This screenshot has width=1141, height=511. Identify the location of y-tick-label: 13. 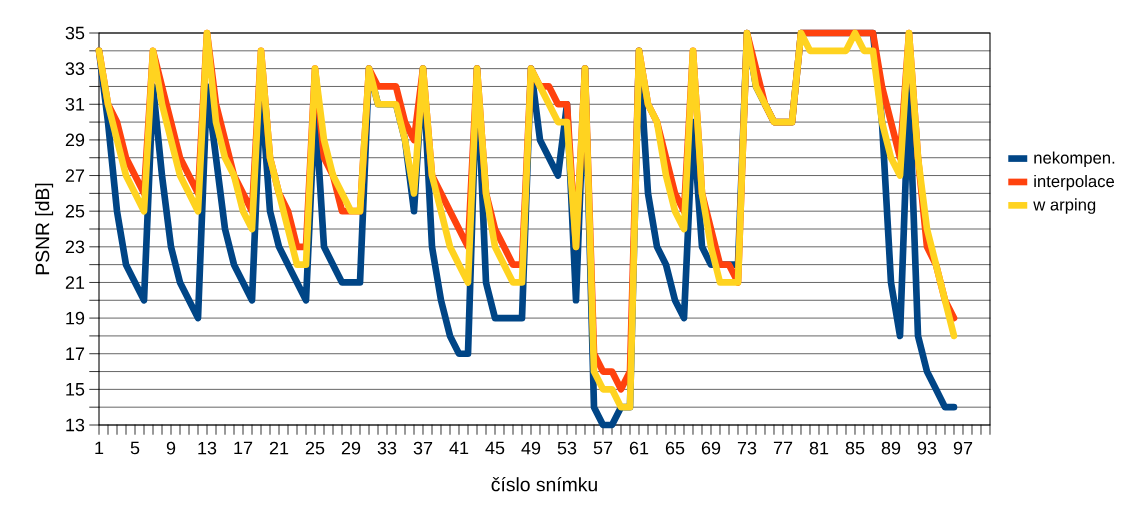
(75, 425).